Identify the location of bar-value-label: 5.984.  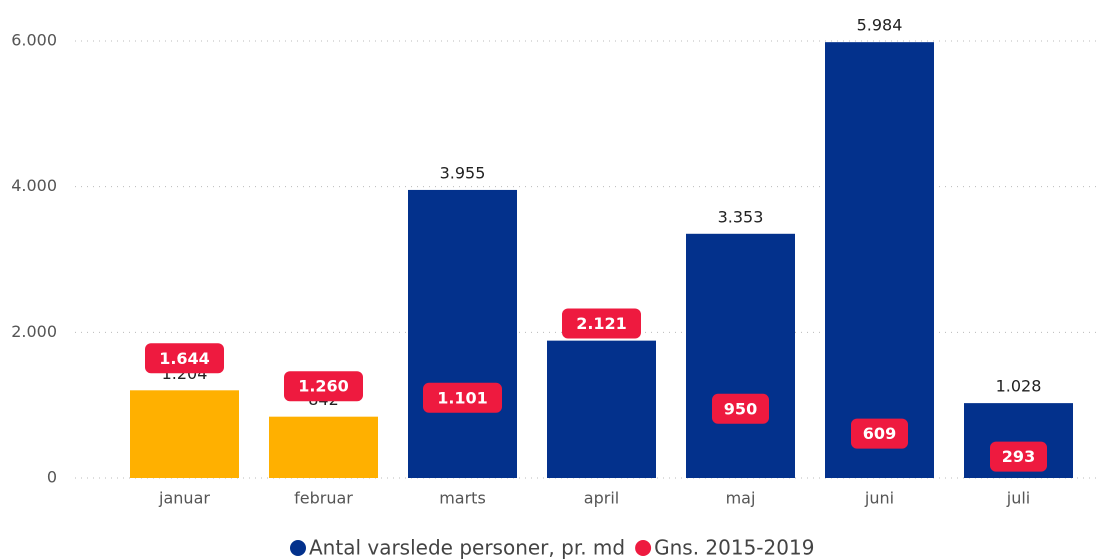
(880, 25).